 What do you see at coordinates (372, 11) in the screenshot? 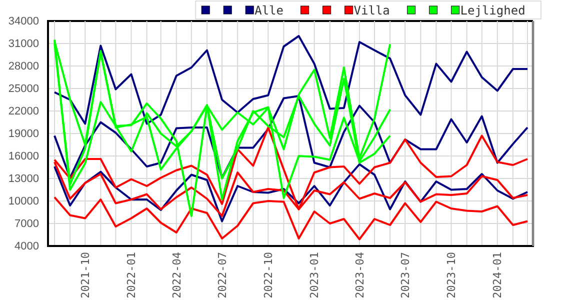
I see `legend-label: Villa` at bounding box center [372, 11].